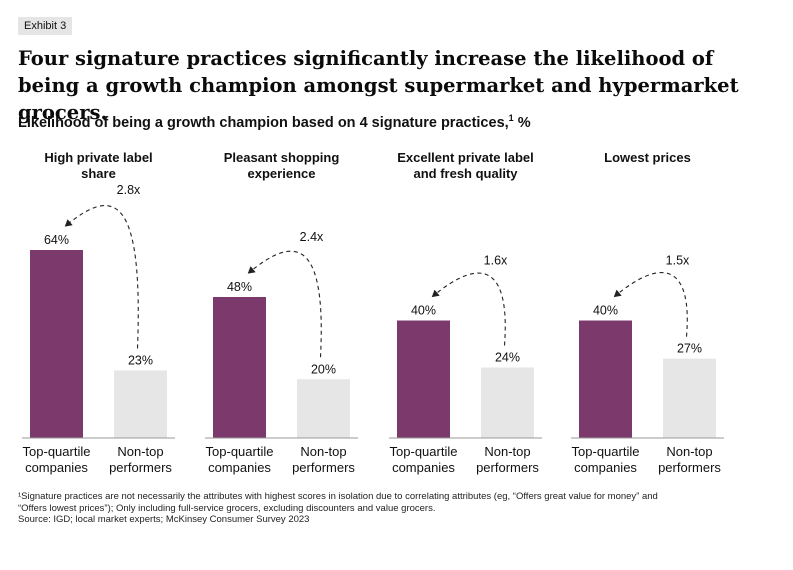 Image resolution: width=793 pixels, height=570 pixels. What do you see at coordinates (98, 157) in the screenshot?
I see `panel-title: High private label` at bounding box center [98, 157].